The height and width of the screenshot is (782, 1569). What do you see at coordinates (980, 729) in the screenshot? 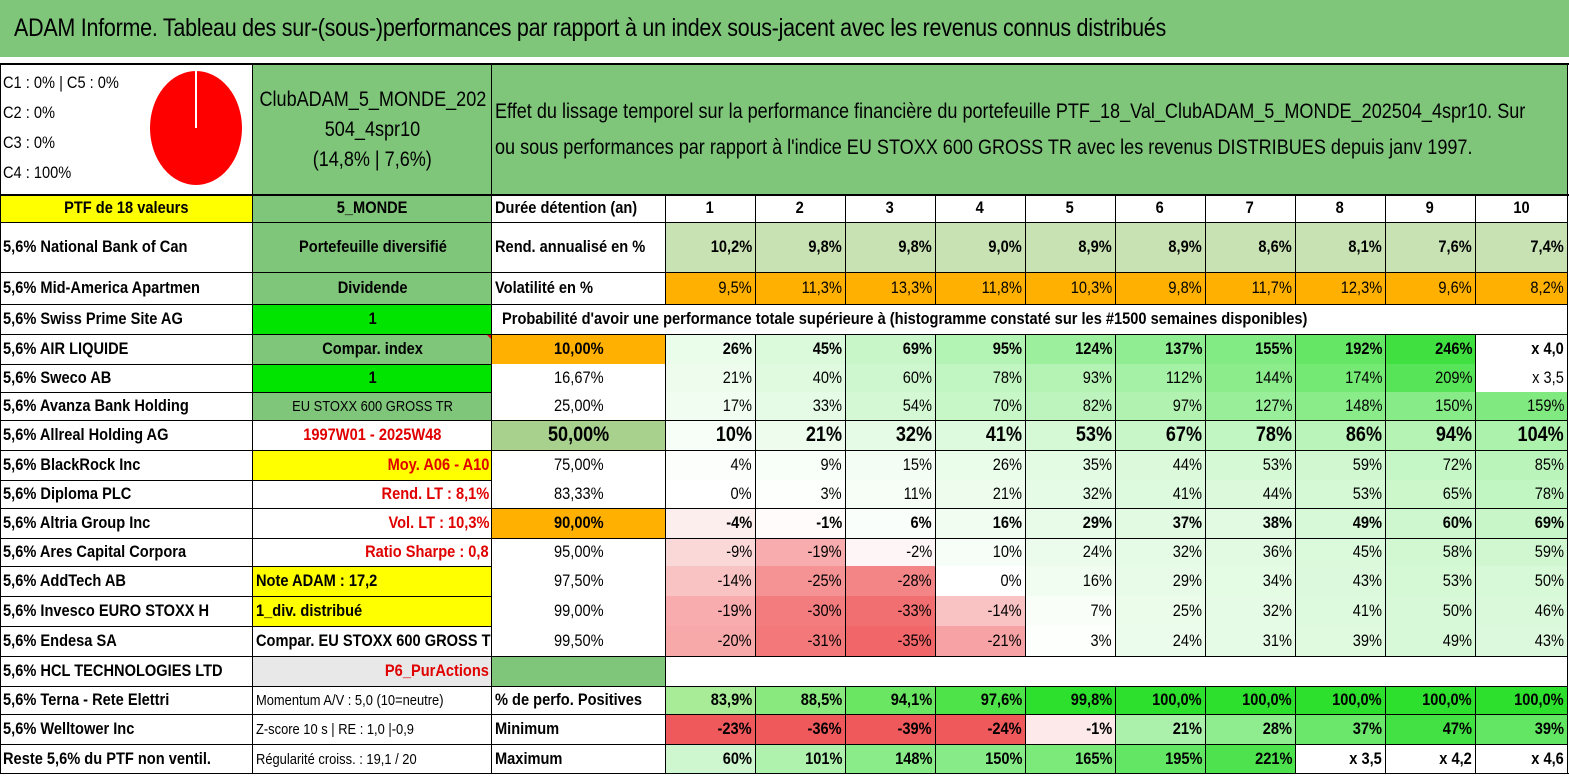
I see `min-value: -24%` at bounding box center [980, 729].